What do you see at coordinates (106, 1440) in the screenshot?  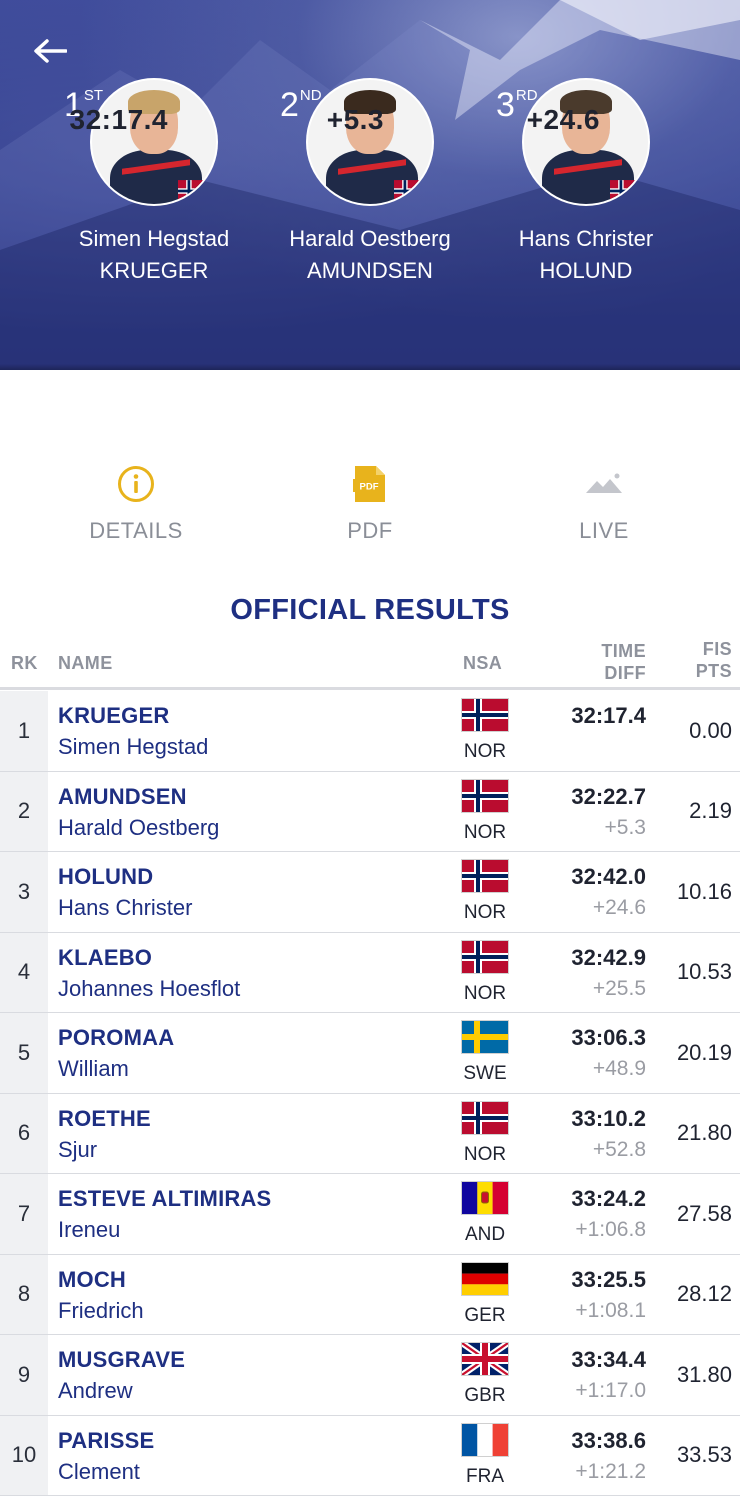 I see `athlete-last-name: PARISSE` at bounding box center [106, 1440].